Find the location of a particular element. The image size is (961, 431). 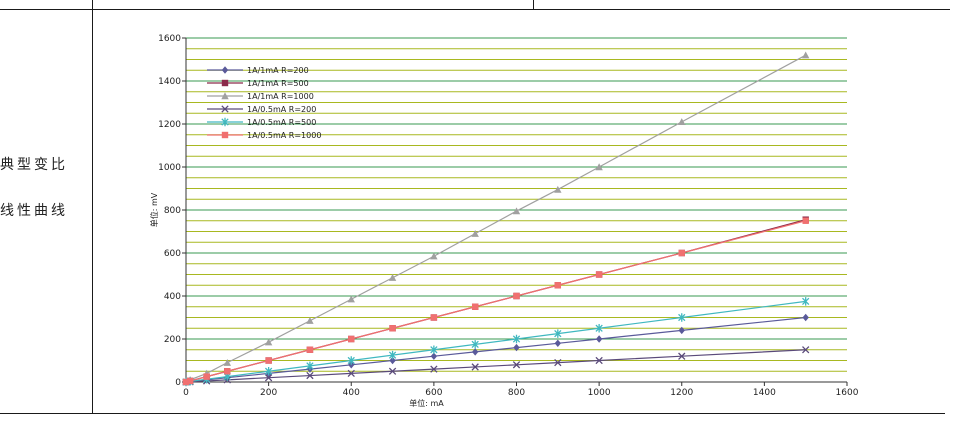

y-tick-label: 400 is located at coordinates (172, 297).